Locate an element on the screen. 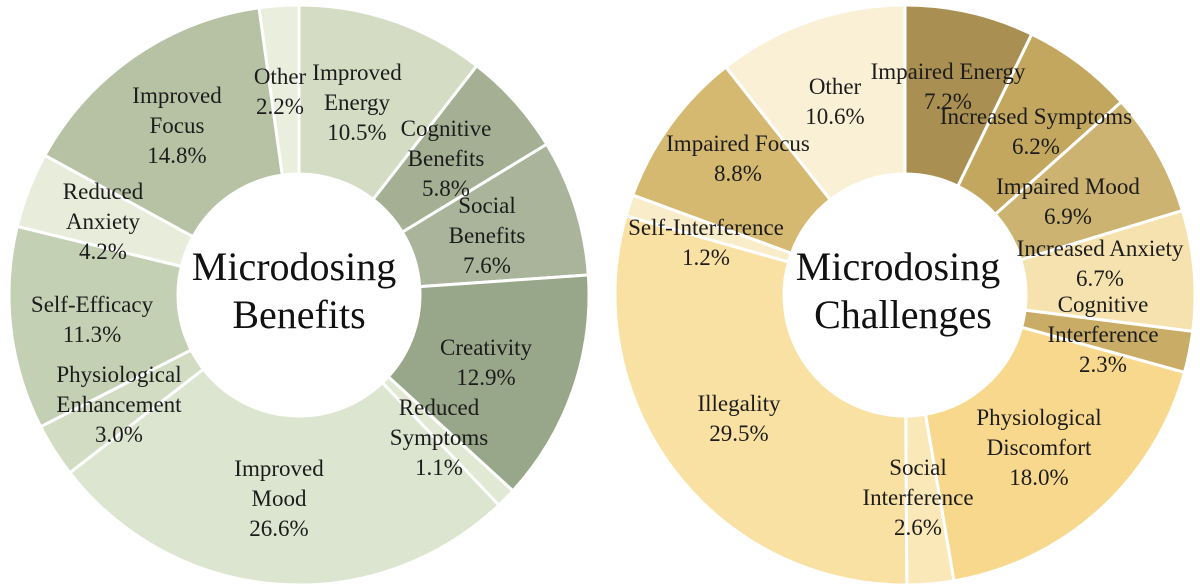 The image size is (1200, 588). slice-label-cognitive-interference: Cognitive Interference 2.3% is located at coordinates (1102, 334).